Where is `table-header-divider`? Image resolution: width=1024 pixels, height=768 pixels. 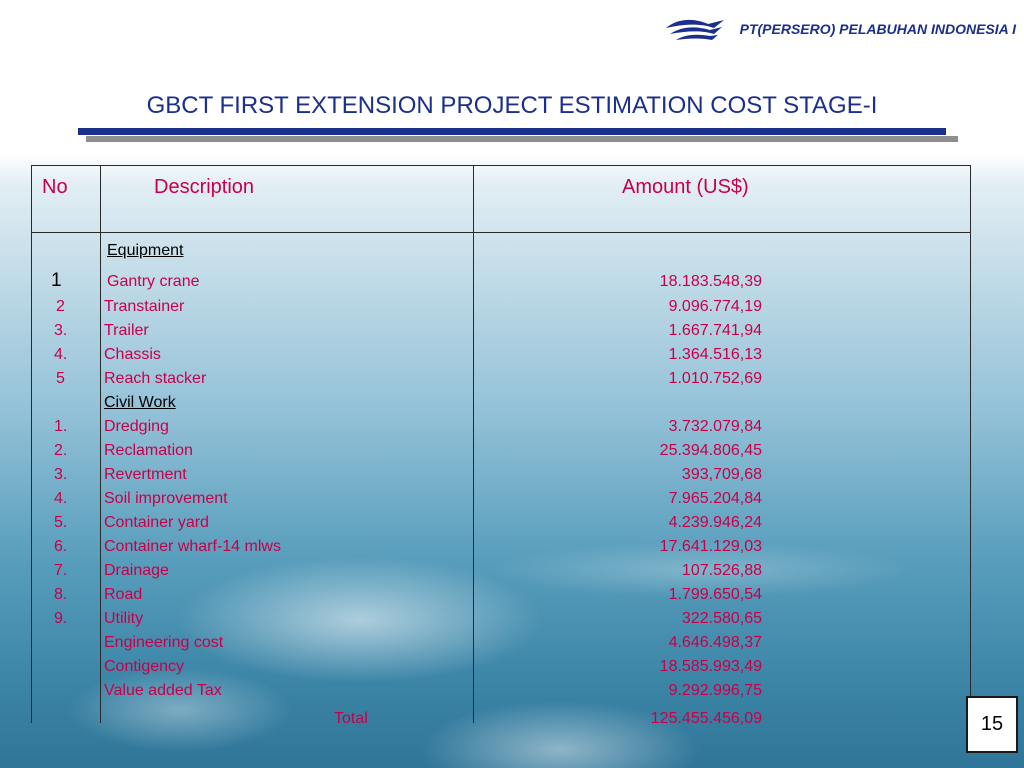 table-header-divider is located at coordinates (501, 232).